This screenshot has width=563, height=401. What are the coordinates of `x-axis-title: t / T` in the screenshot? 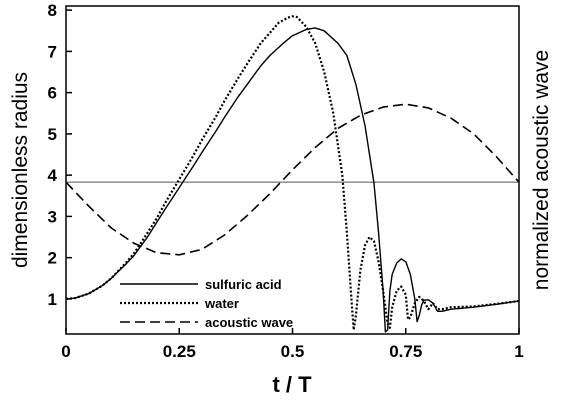 It's located at (292, 384).